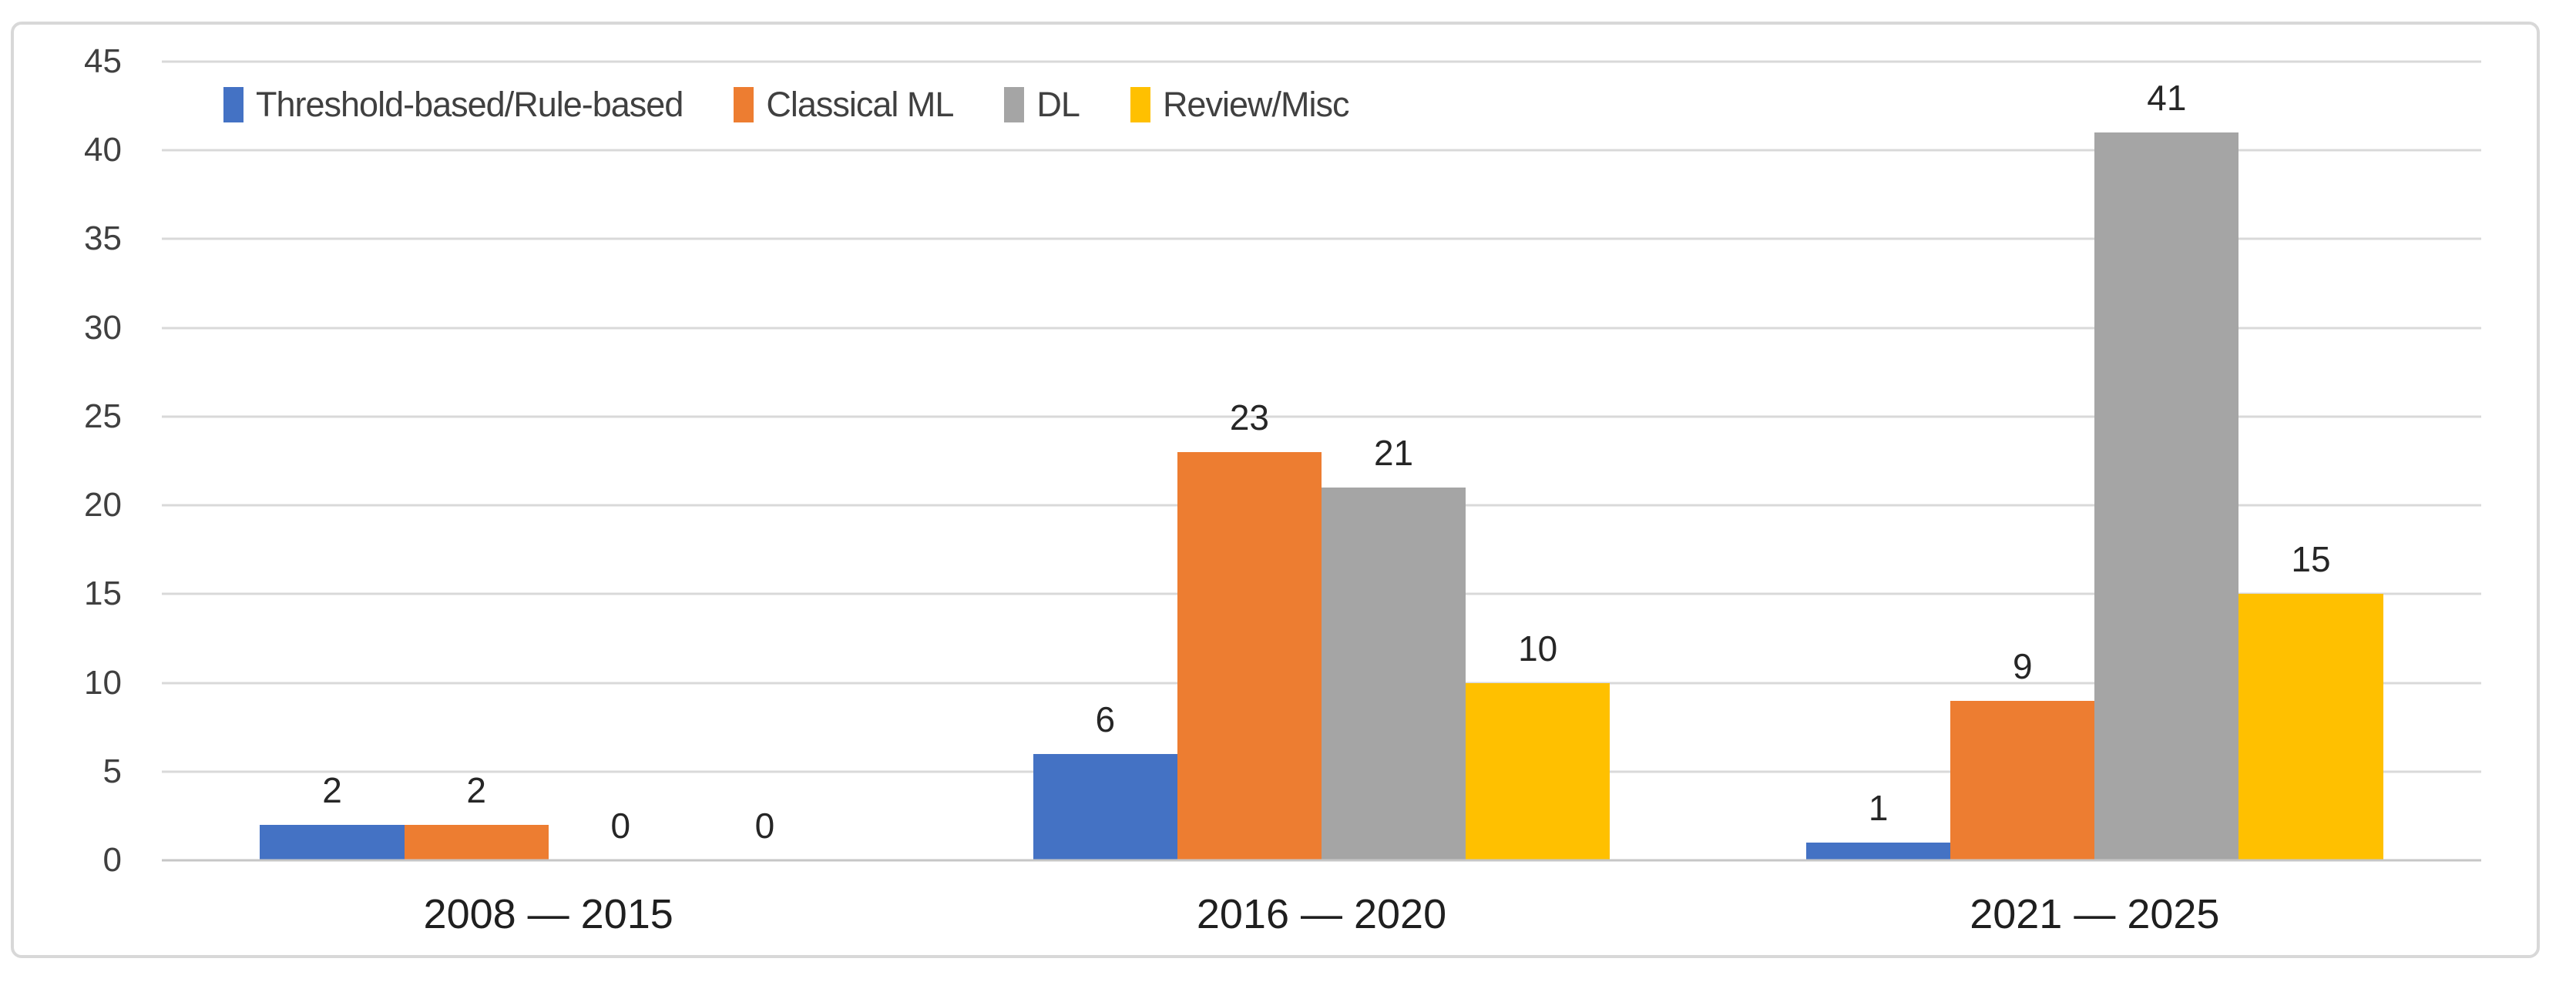  I want to click on data-label-review-misc-group-1: 0, so click(764, 826).